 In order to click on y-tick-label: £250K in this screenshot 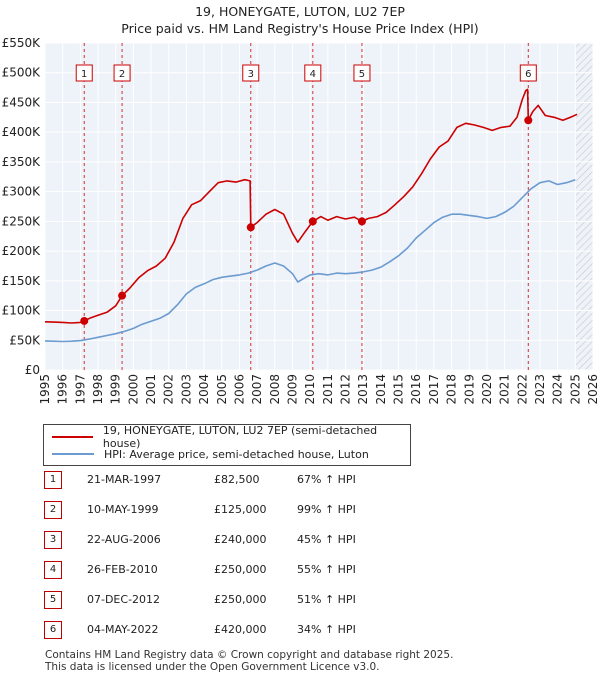, I will do `click(22, 221)`.